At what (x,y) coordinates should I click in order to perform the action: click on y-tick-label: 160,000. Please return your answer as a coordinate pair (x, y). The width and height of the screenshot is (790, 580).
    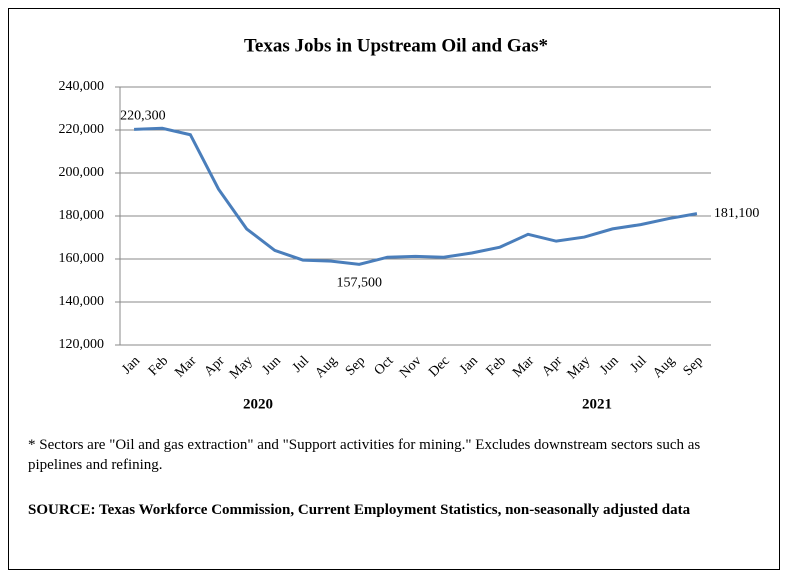
    Looking at the image, I should click on (82, 258).